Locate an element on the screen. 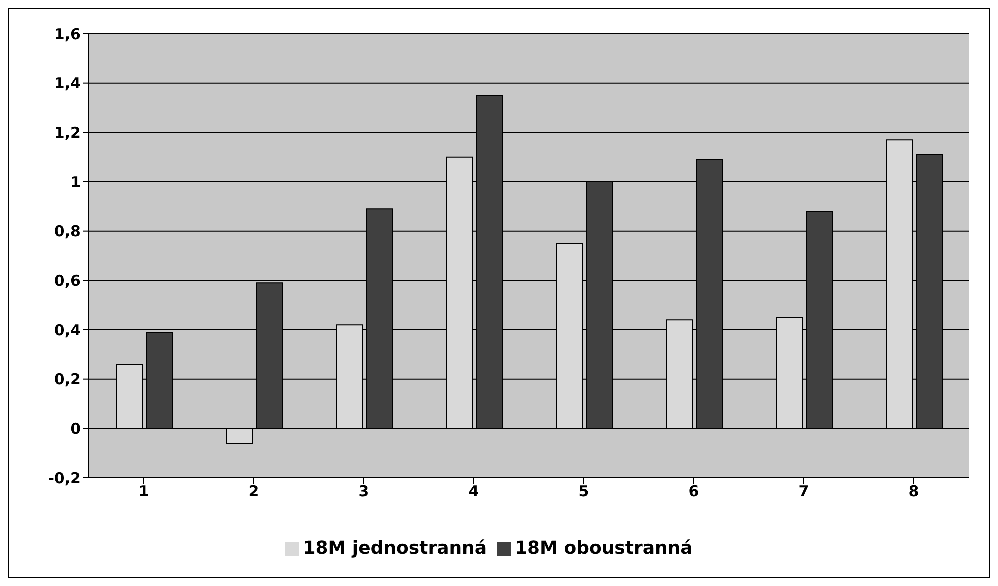 The height and width of the screenshot is (586, 998). y-tick-label: 0,8 is located at coordinates (67, 231).